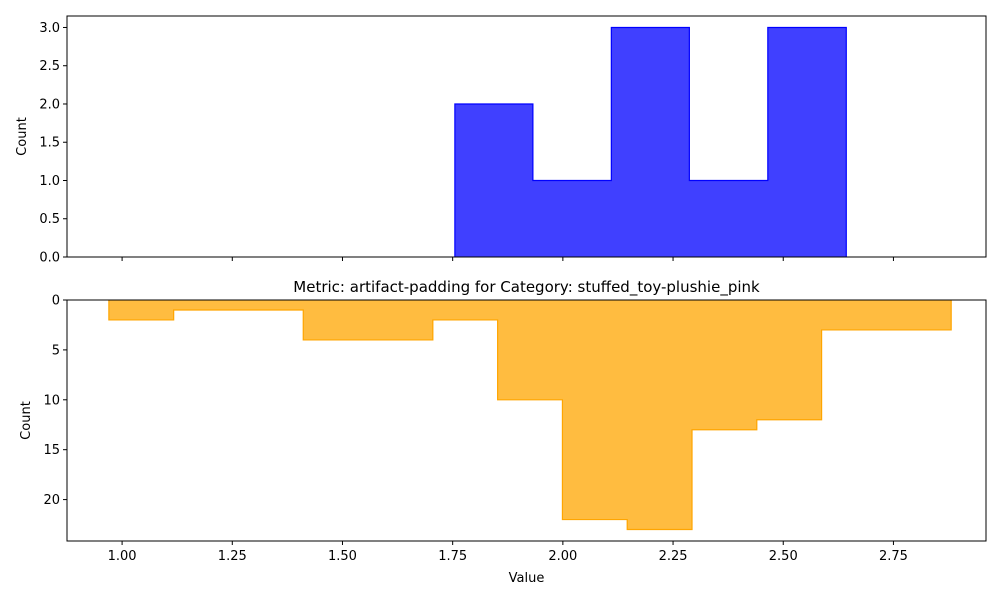 This screenshot has width=1000, height=600. I want to click on y-tick-label: 2.0, so click(49, 104).